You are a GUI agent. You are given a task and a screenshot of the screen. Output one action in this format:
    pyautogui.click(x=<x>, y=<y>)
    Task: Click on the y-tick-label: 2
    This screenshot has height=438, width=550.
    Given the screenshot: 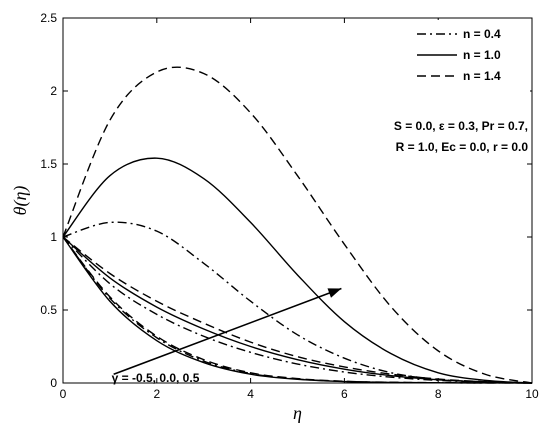 What is the action you would take?
    pyautogui.click(x=53, y=91)
    